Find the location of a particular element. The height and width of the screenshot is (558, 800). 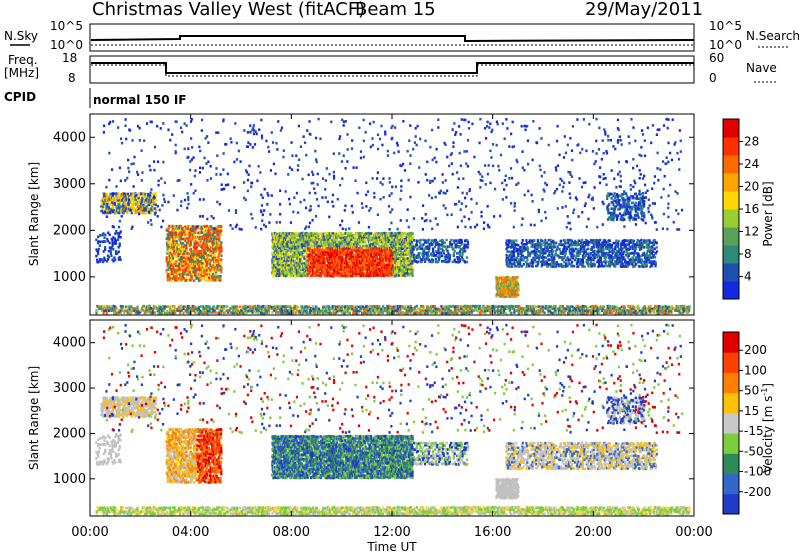

nave-tick-top: 60 is located at coordinates (716, 58).